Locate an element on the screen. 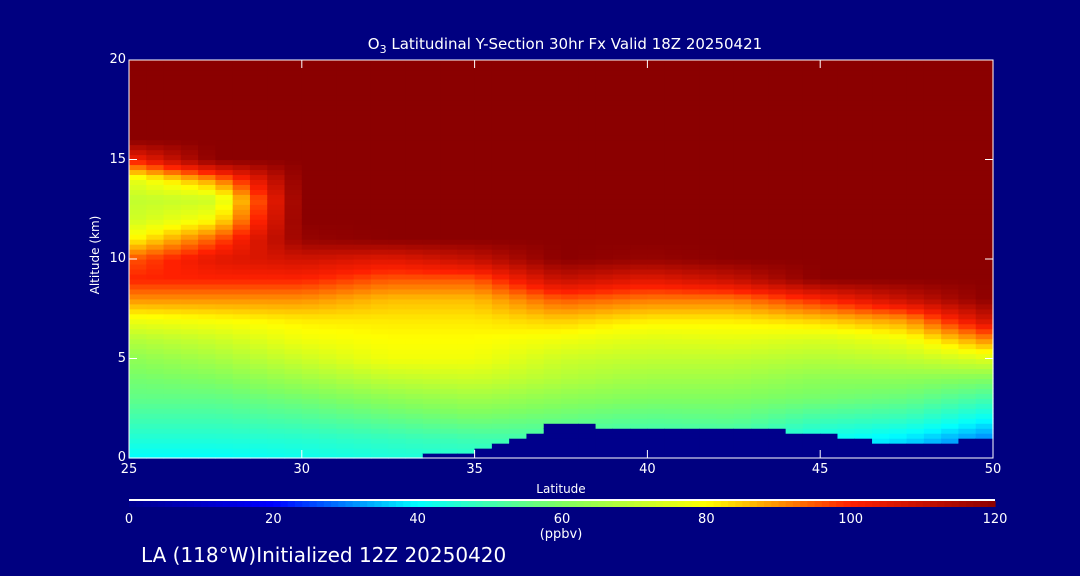  y-tick-label: 10 is located at coordinates (117, 258).